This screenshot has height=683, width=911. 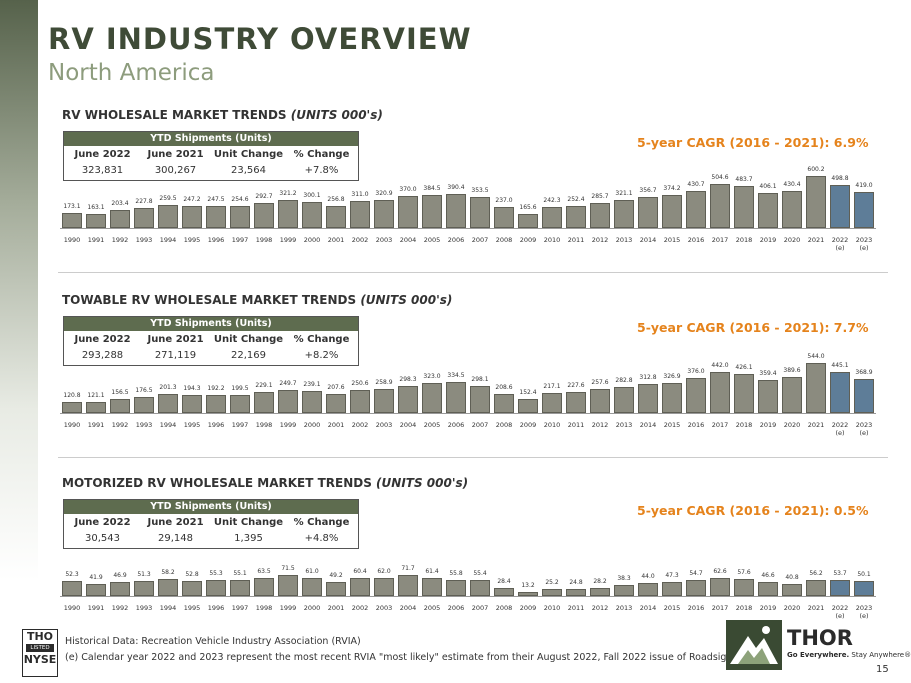 I want to click on baseline, so click(x=468, y=596).